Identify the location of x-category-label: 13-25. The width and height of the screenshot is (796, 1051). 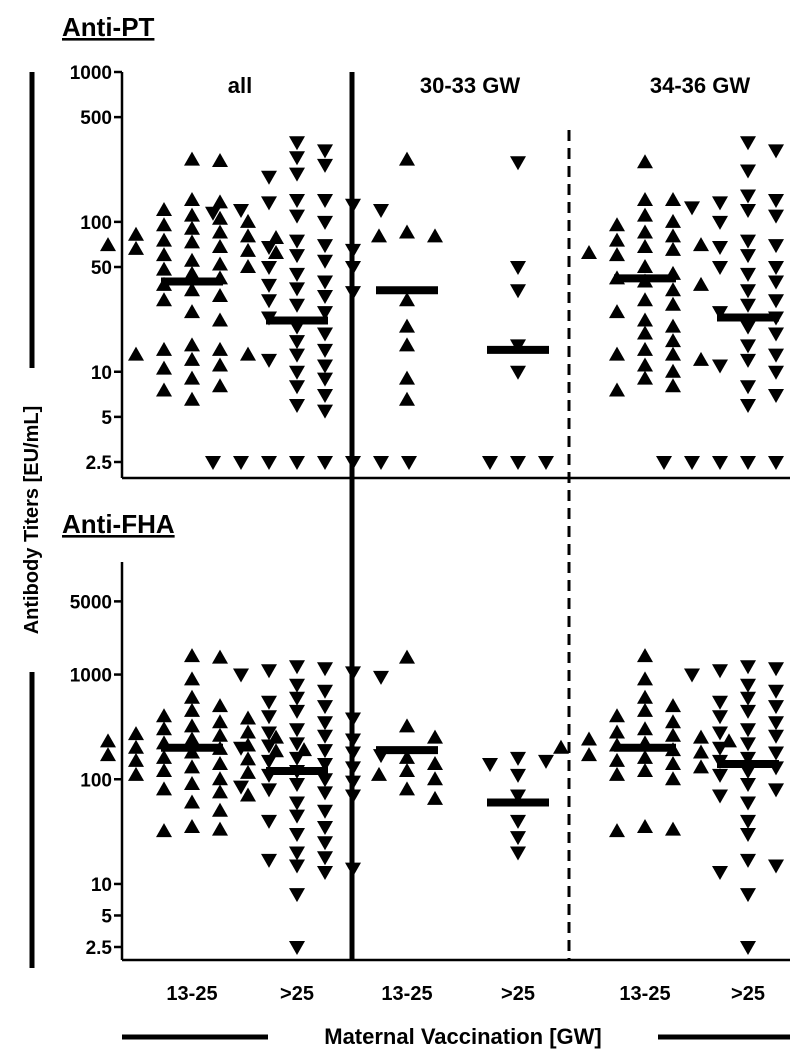
(191, 994).